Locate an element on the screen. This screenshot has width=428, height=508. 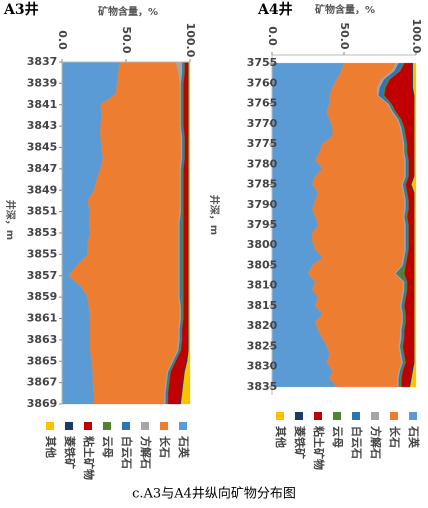
y-tick-label: 3855 is located at coordinates (42, 253).